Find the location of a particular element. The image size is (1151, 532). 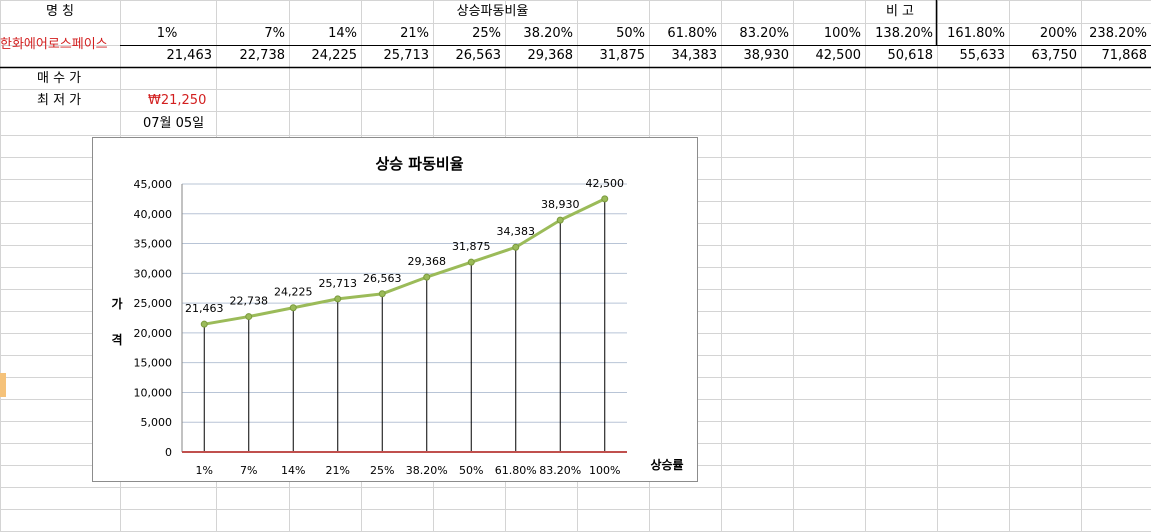

x-tick-label: 100% is located at coordinates (604, 470).